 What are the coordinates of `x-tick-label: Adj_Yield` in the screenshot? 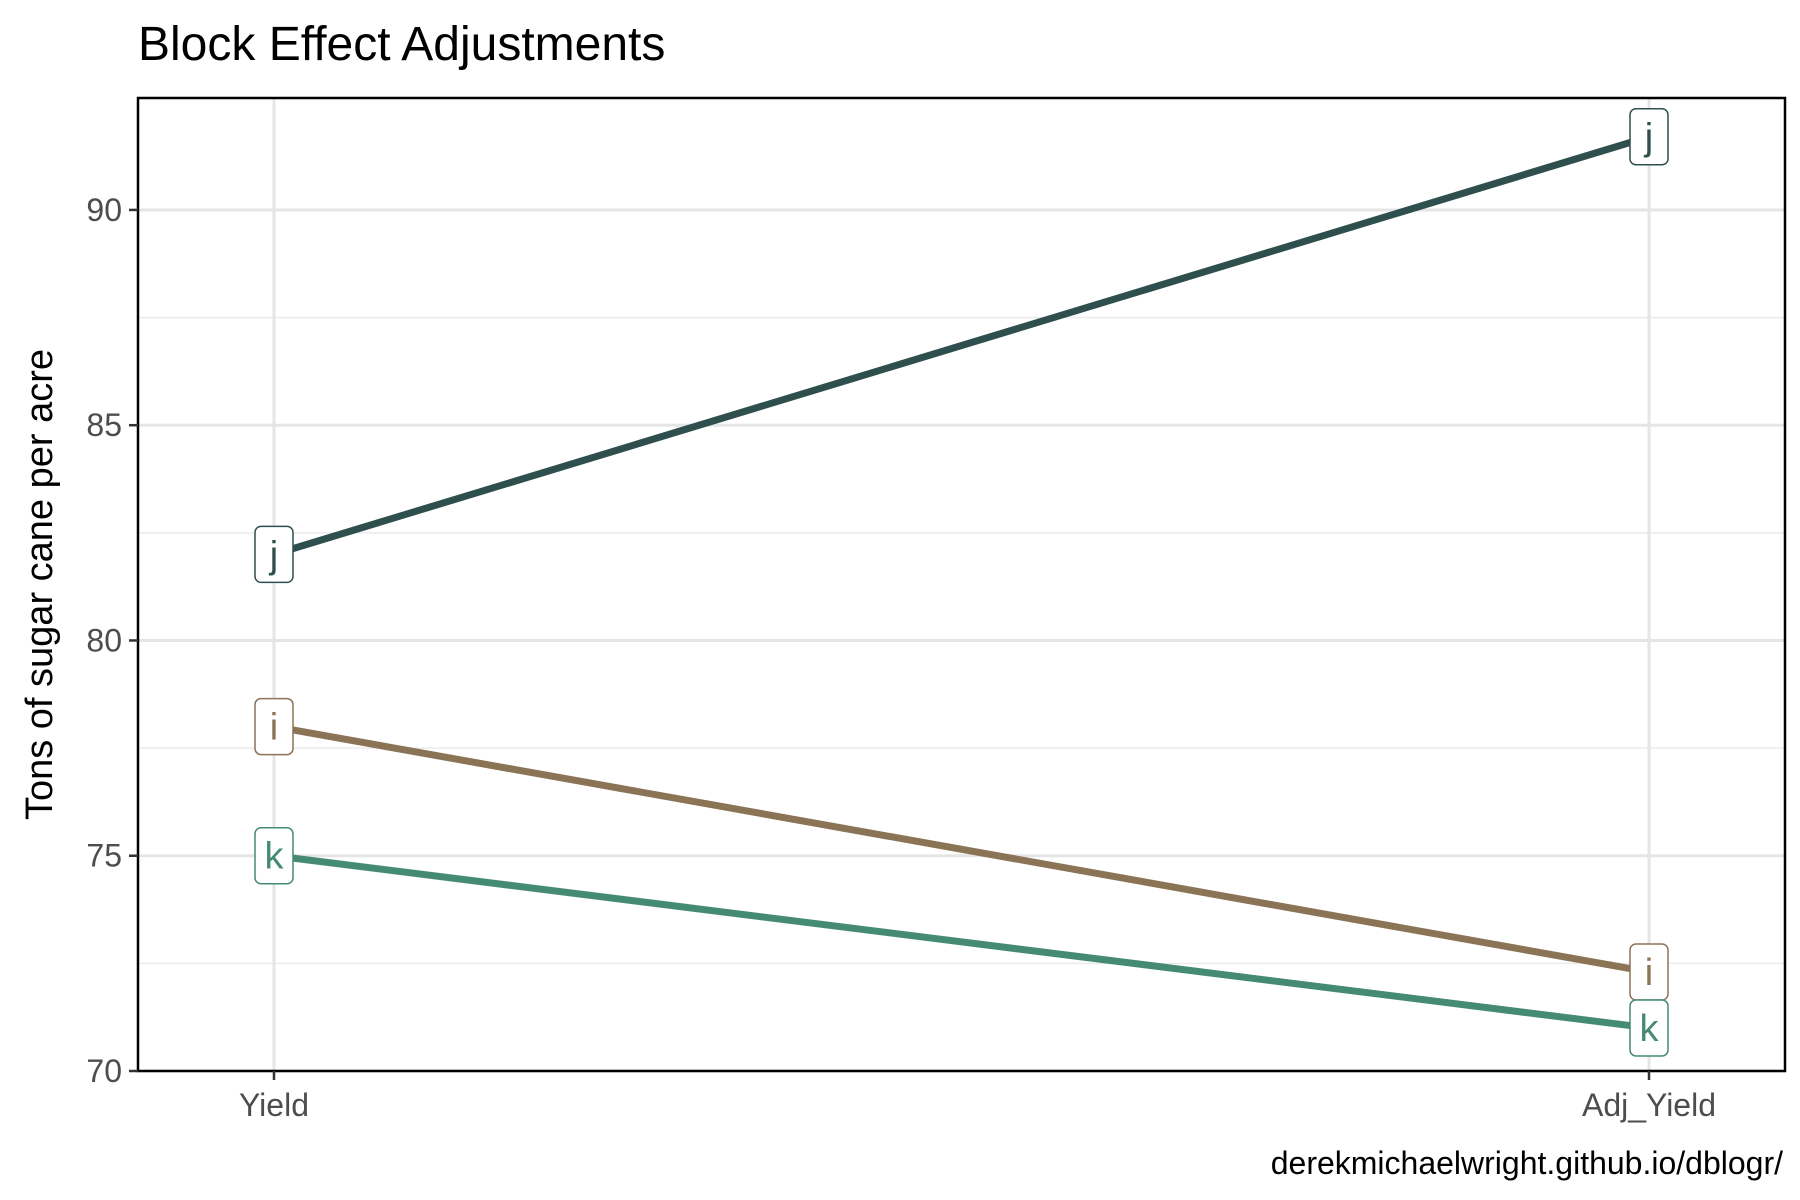 It's located at (1649, 1105).